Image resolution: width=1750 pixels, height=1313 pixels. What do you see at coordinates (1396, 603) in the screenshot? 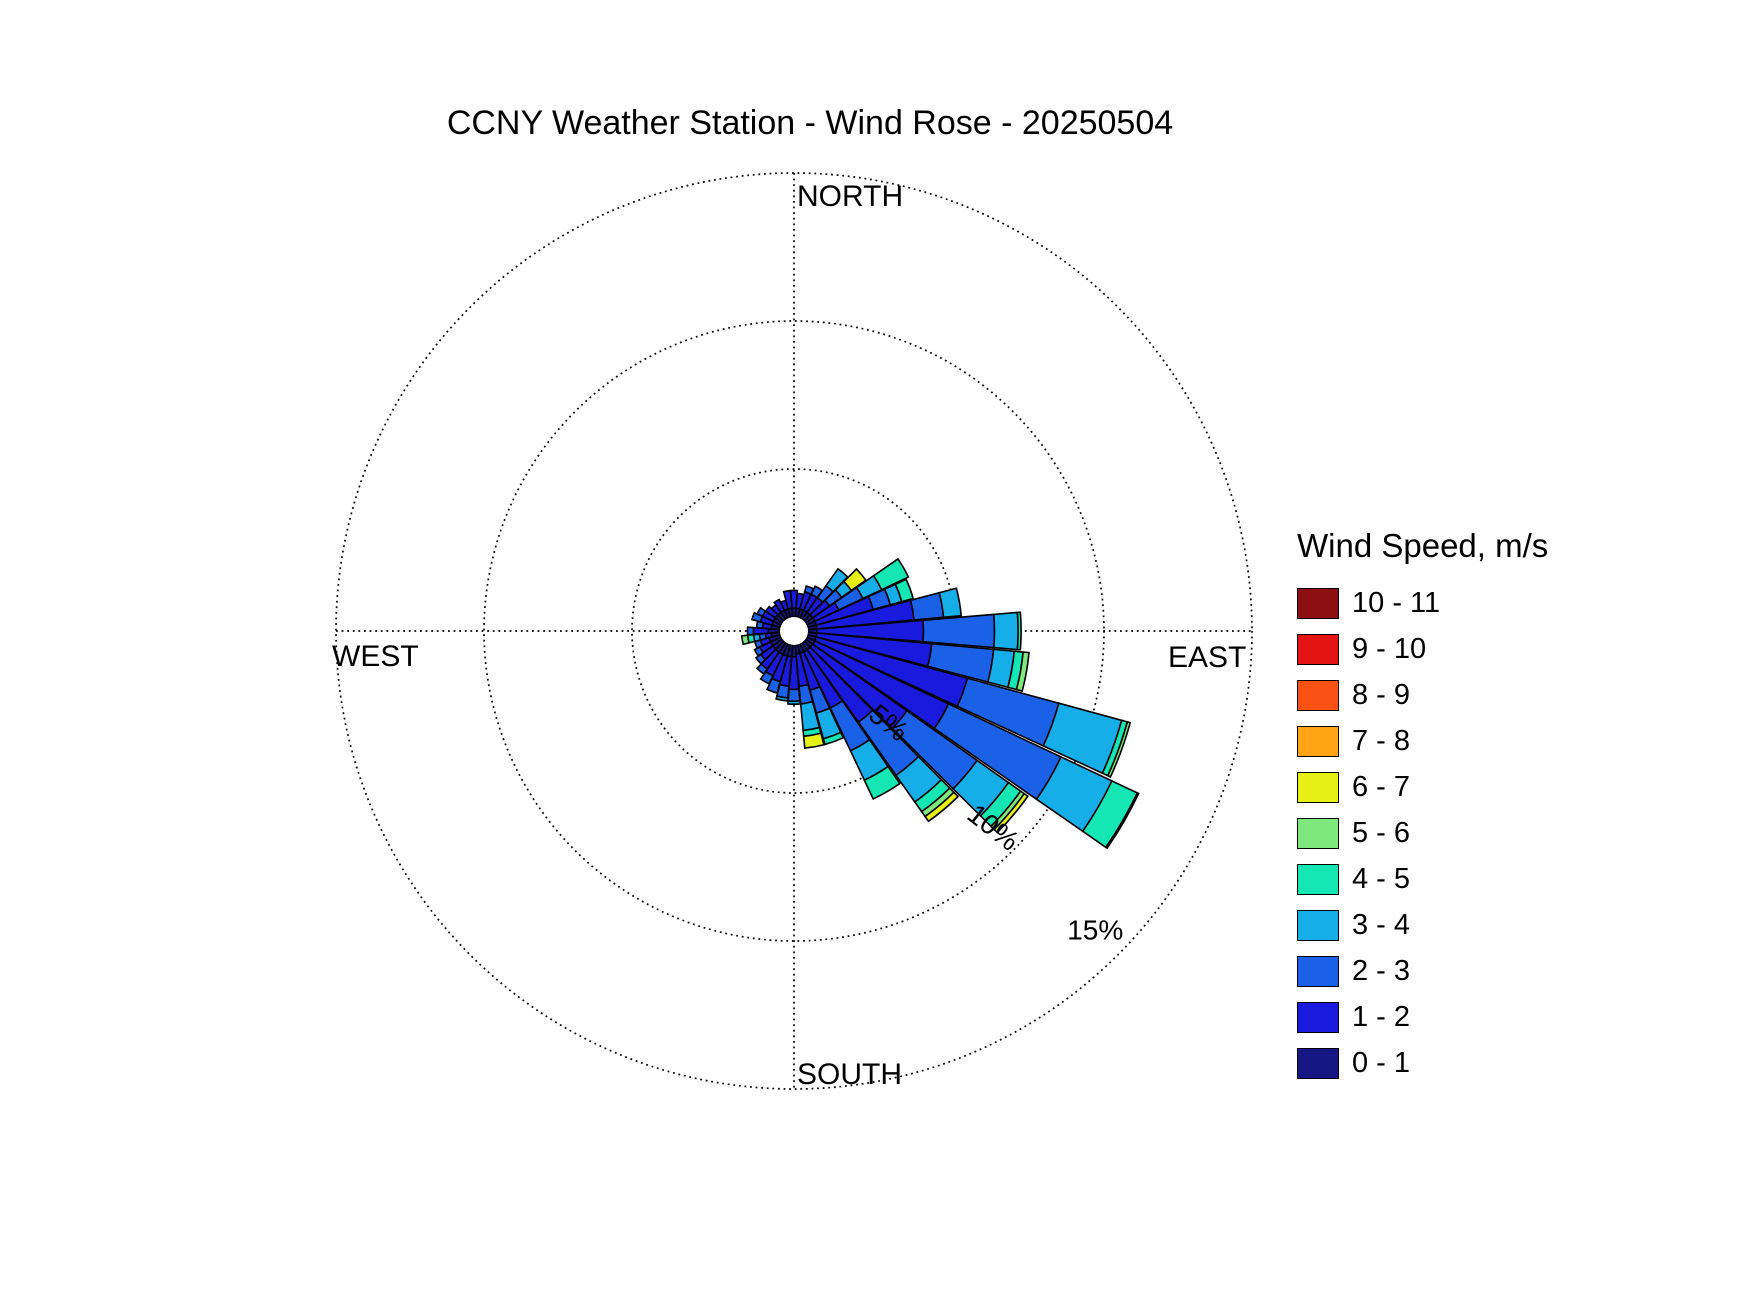
I see `legend-label: 10 - 11` at bounding box center [1396, 603].